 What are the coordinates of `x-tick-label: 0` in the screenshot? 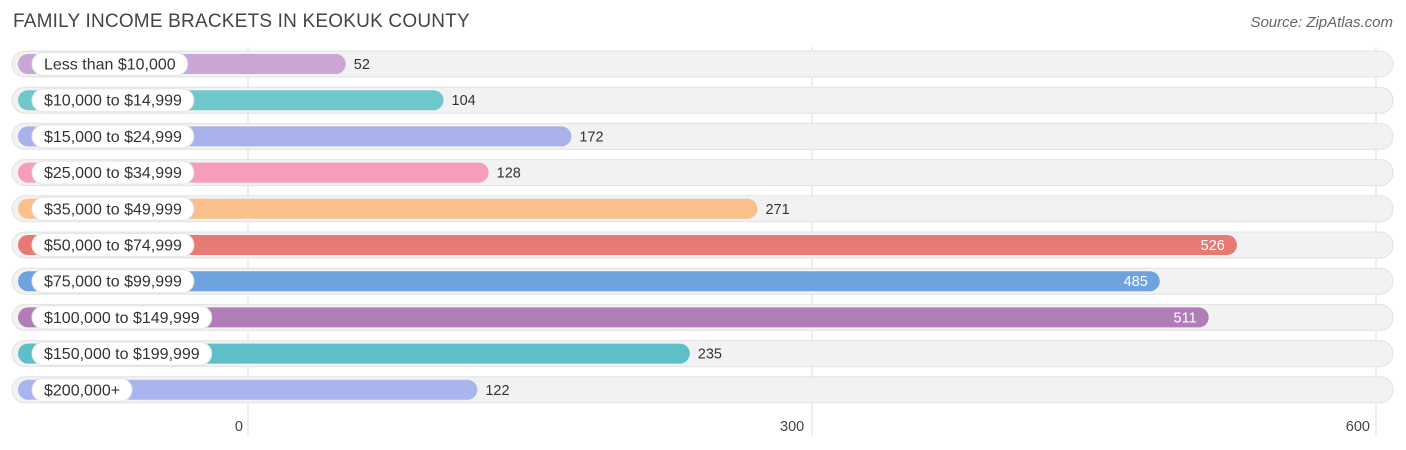 It's located at (239, 427).